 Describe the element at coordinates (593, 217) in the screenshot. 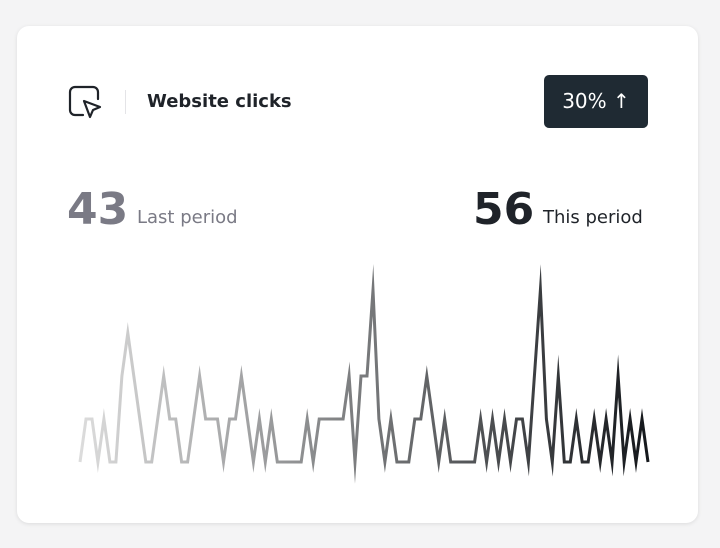

I see `stat-label: This period` at that location.